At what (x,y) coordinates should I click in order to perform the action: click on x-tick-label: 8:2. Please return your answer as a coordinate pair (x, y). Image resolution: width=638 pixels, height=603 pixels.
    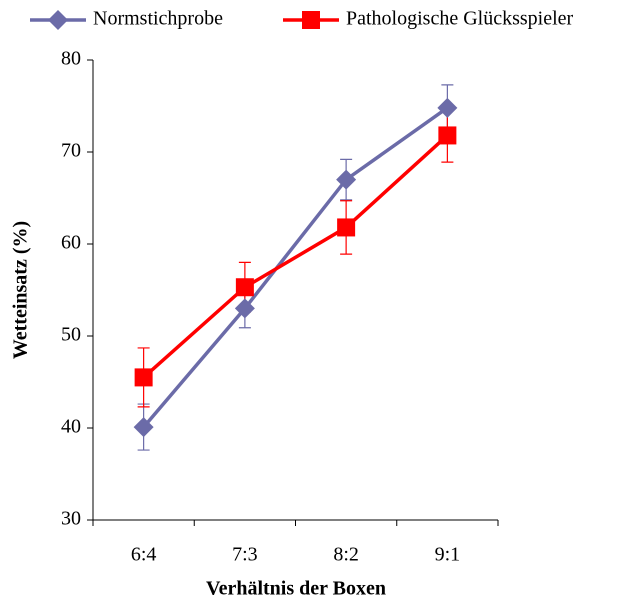
    Looking at the image, I should click on (346, 555).